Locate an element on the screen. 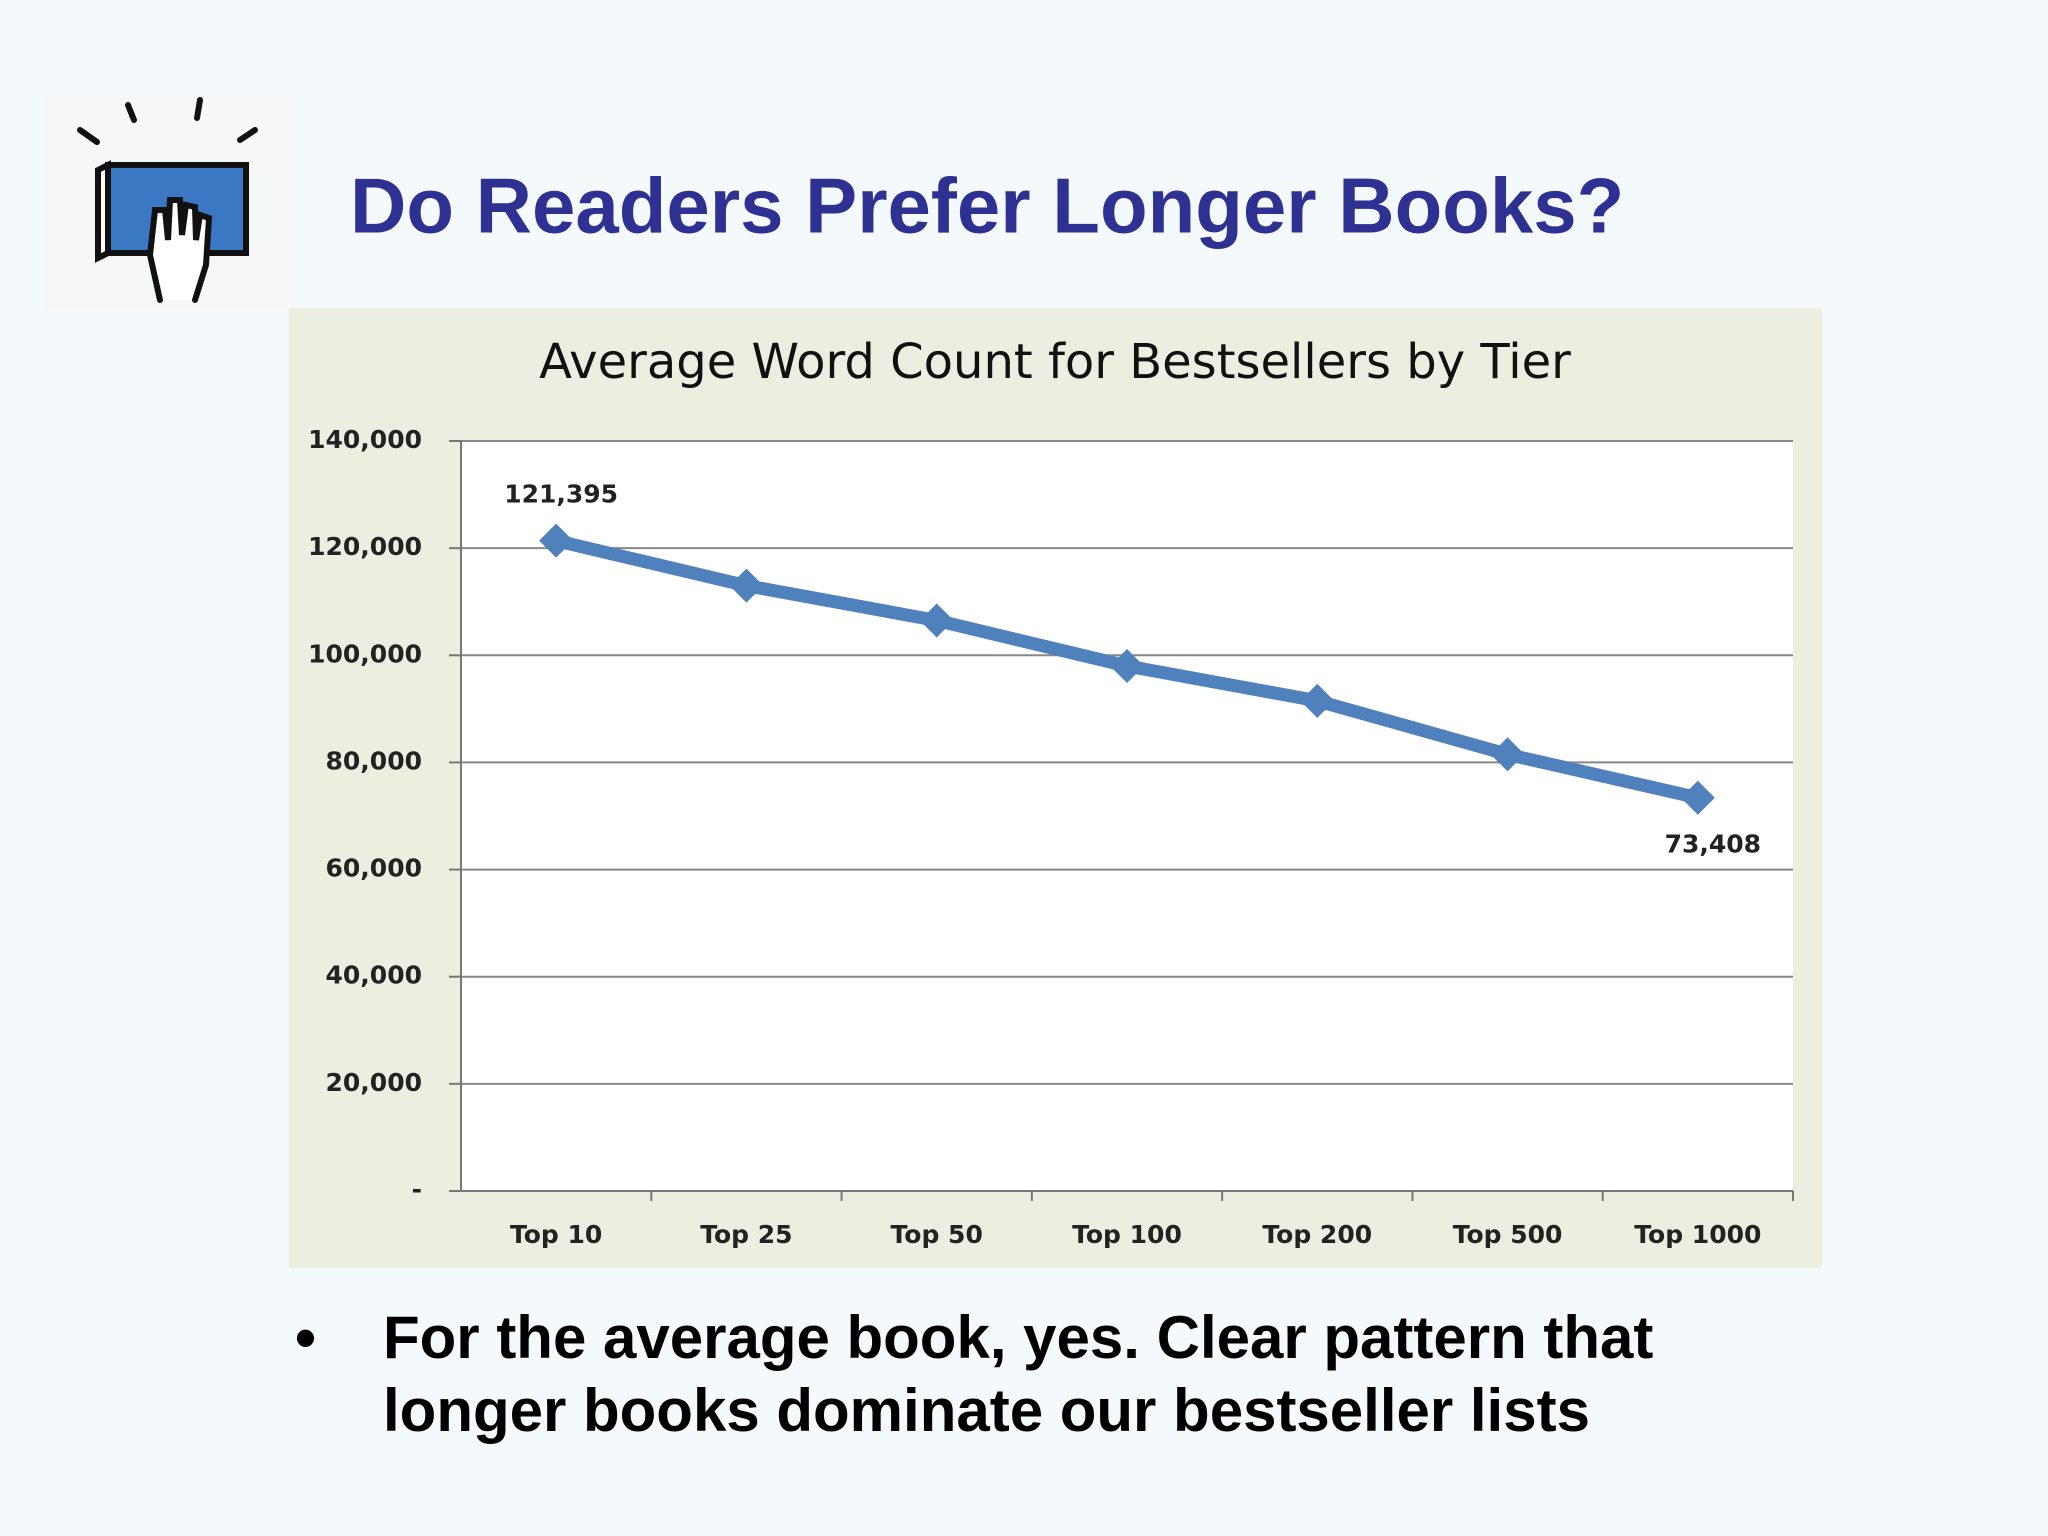  y-tick-label: 60,000 is located at coordinates (374, 868).